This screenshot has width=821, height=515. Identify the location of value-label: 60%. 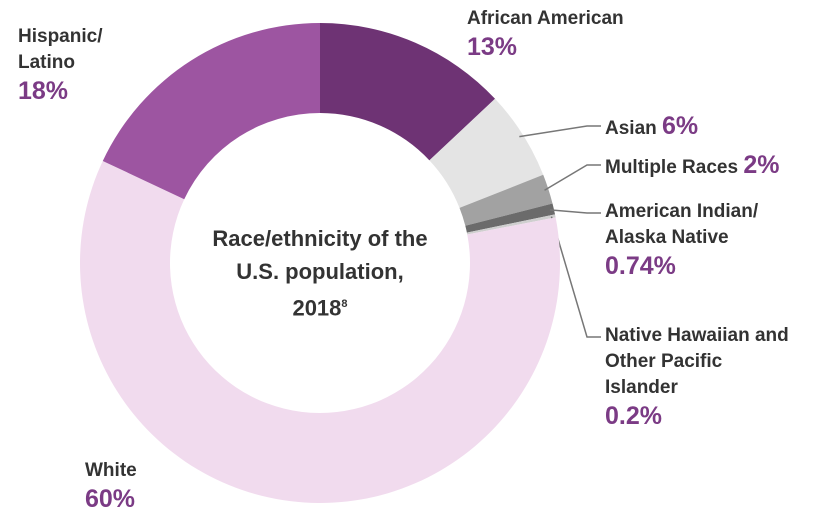
(110, 499).